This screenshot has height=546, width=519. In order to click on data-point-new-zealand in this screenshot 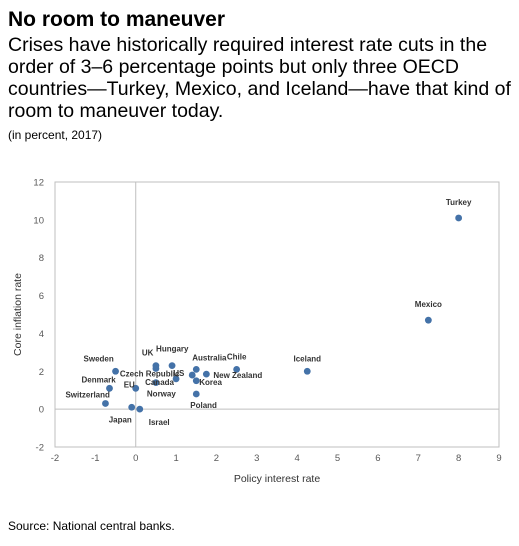, I will do `click(206, 374)`.